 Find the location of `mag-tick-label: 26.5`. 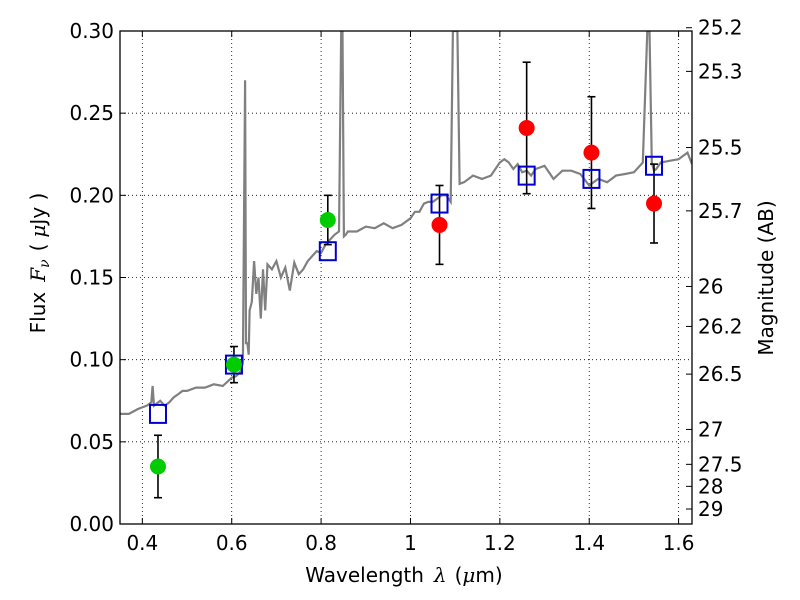

mag-tick-label: 26.5 is located at coordinates (720, 374).